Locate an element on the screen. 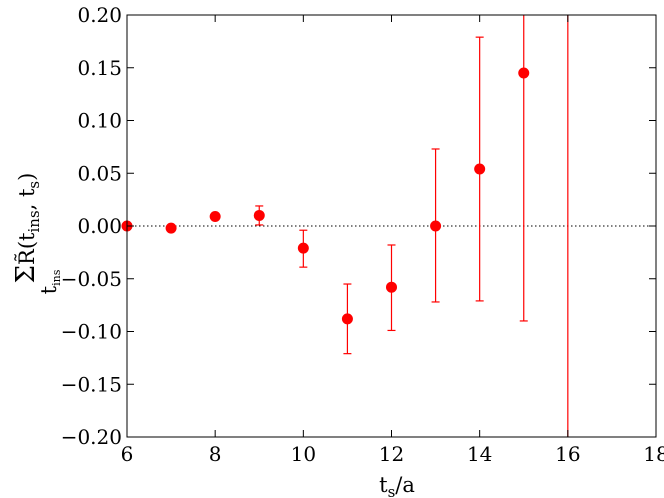 The width and height of the screenshot is (664, 498). x-tick-label: 18 is located at coordinates (653, 454).